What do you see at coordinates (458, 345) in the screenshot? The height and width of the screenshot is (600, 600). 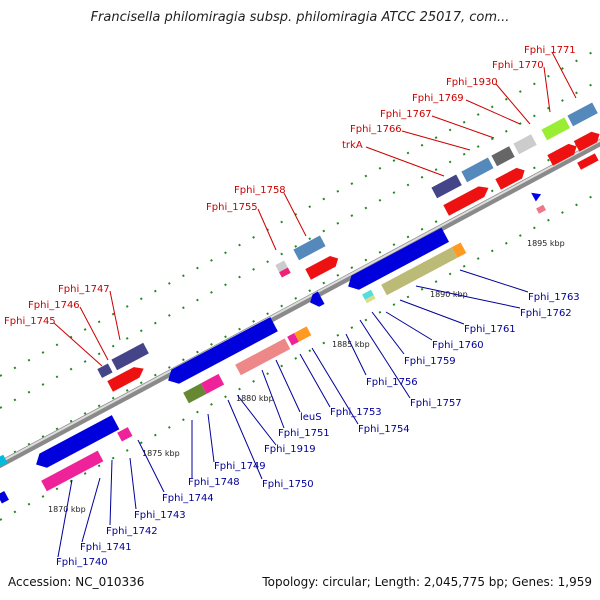 I see `label-fphi-1760: Fphi_1760` at bounding box center [458, 345].